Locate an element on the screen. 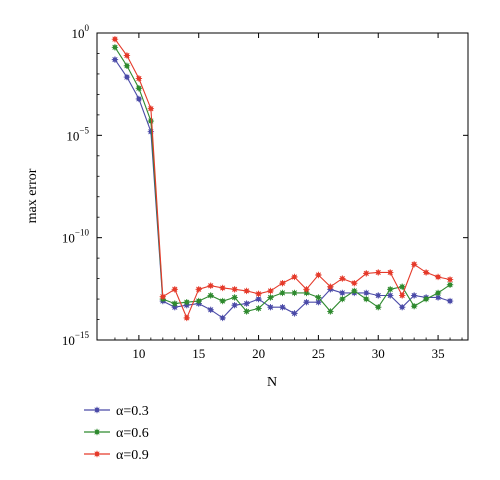 The width and height of the screenshot is (500, 480). x-tick-label: 30 is located at coordinates (378, 353).